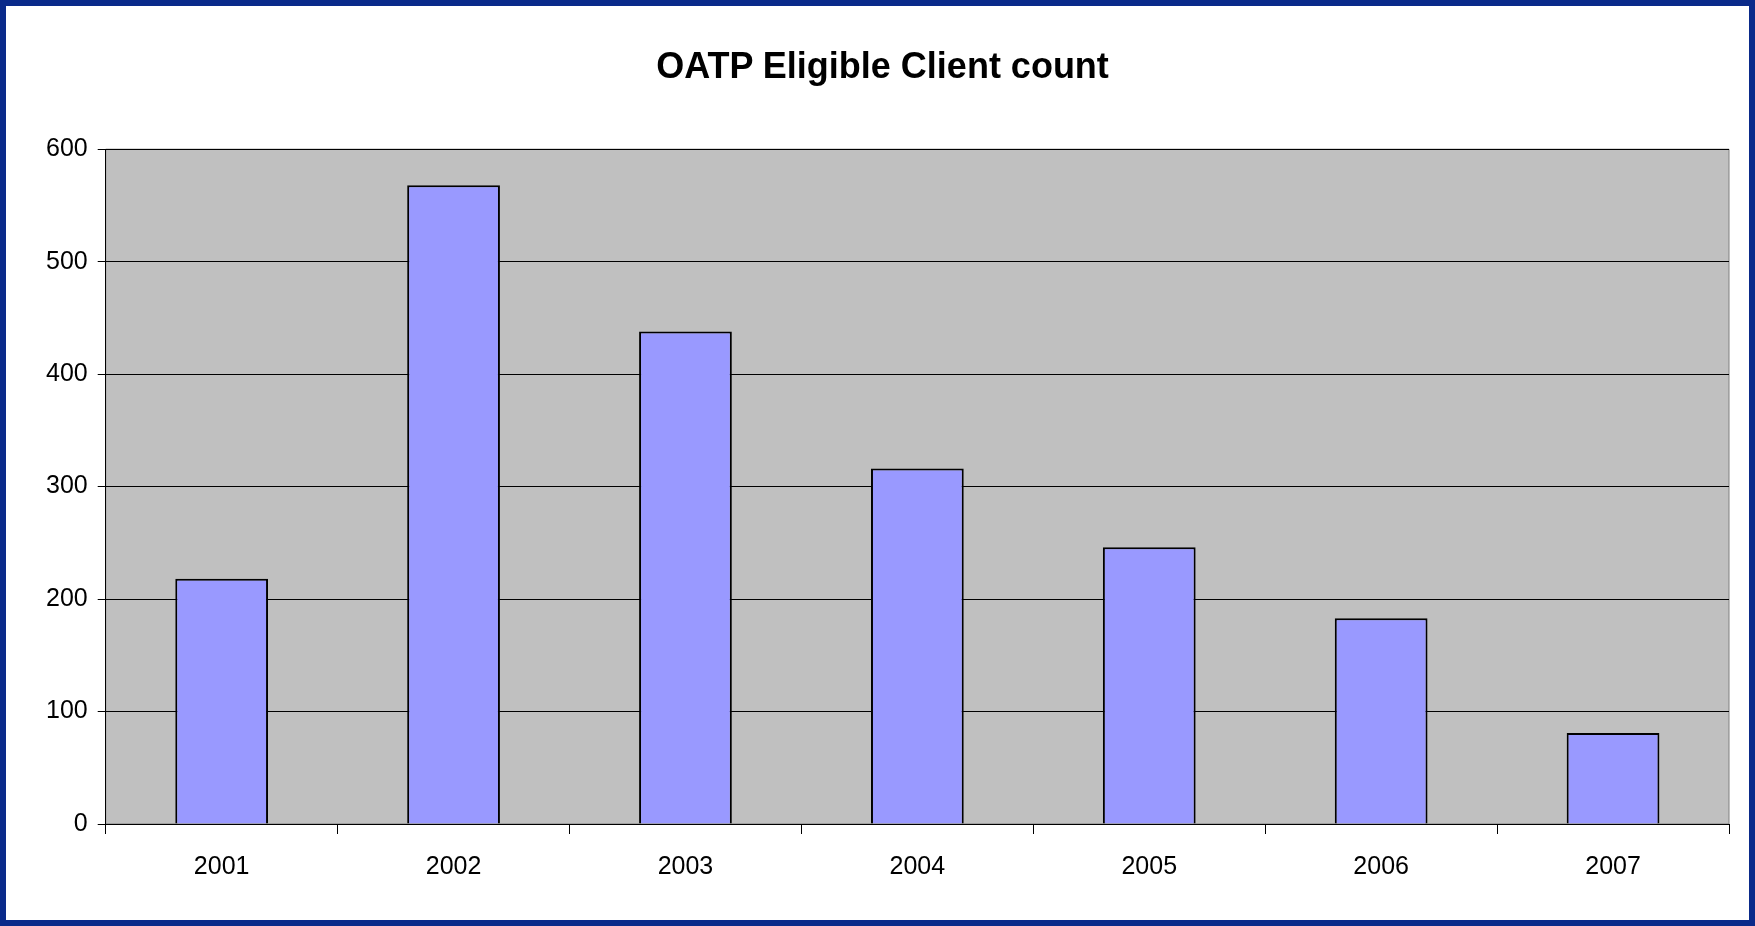 The height and width of the screenshot is (926, 1755). Describe the element at coordinates (882, 65) in the screenshot. I see `chart-title: OATP Eligible Client count` at that location.